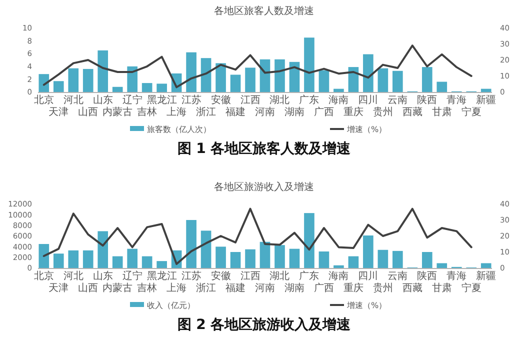 The image size is (528, 353). Describe the element at coordinates (353, 112) in the screenshot. I see `x-tick-label: 重庆` at that location.